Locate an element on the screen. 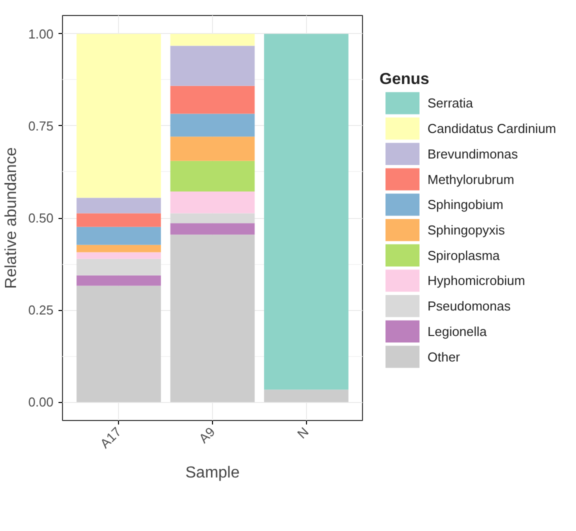 The image size is (576, 531). y-tick-label: 0.50 is located at coordinates (41, 218).